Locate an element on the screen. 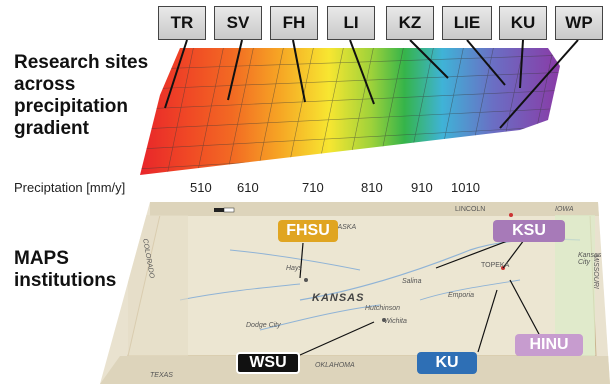 This screenshot has height=384, width=612. map-label-texas: TEXAS is located at coordinates (161, 375).